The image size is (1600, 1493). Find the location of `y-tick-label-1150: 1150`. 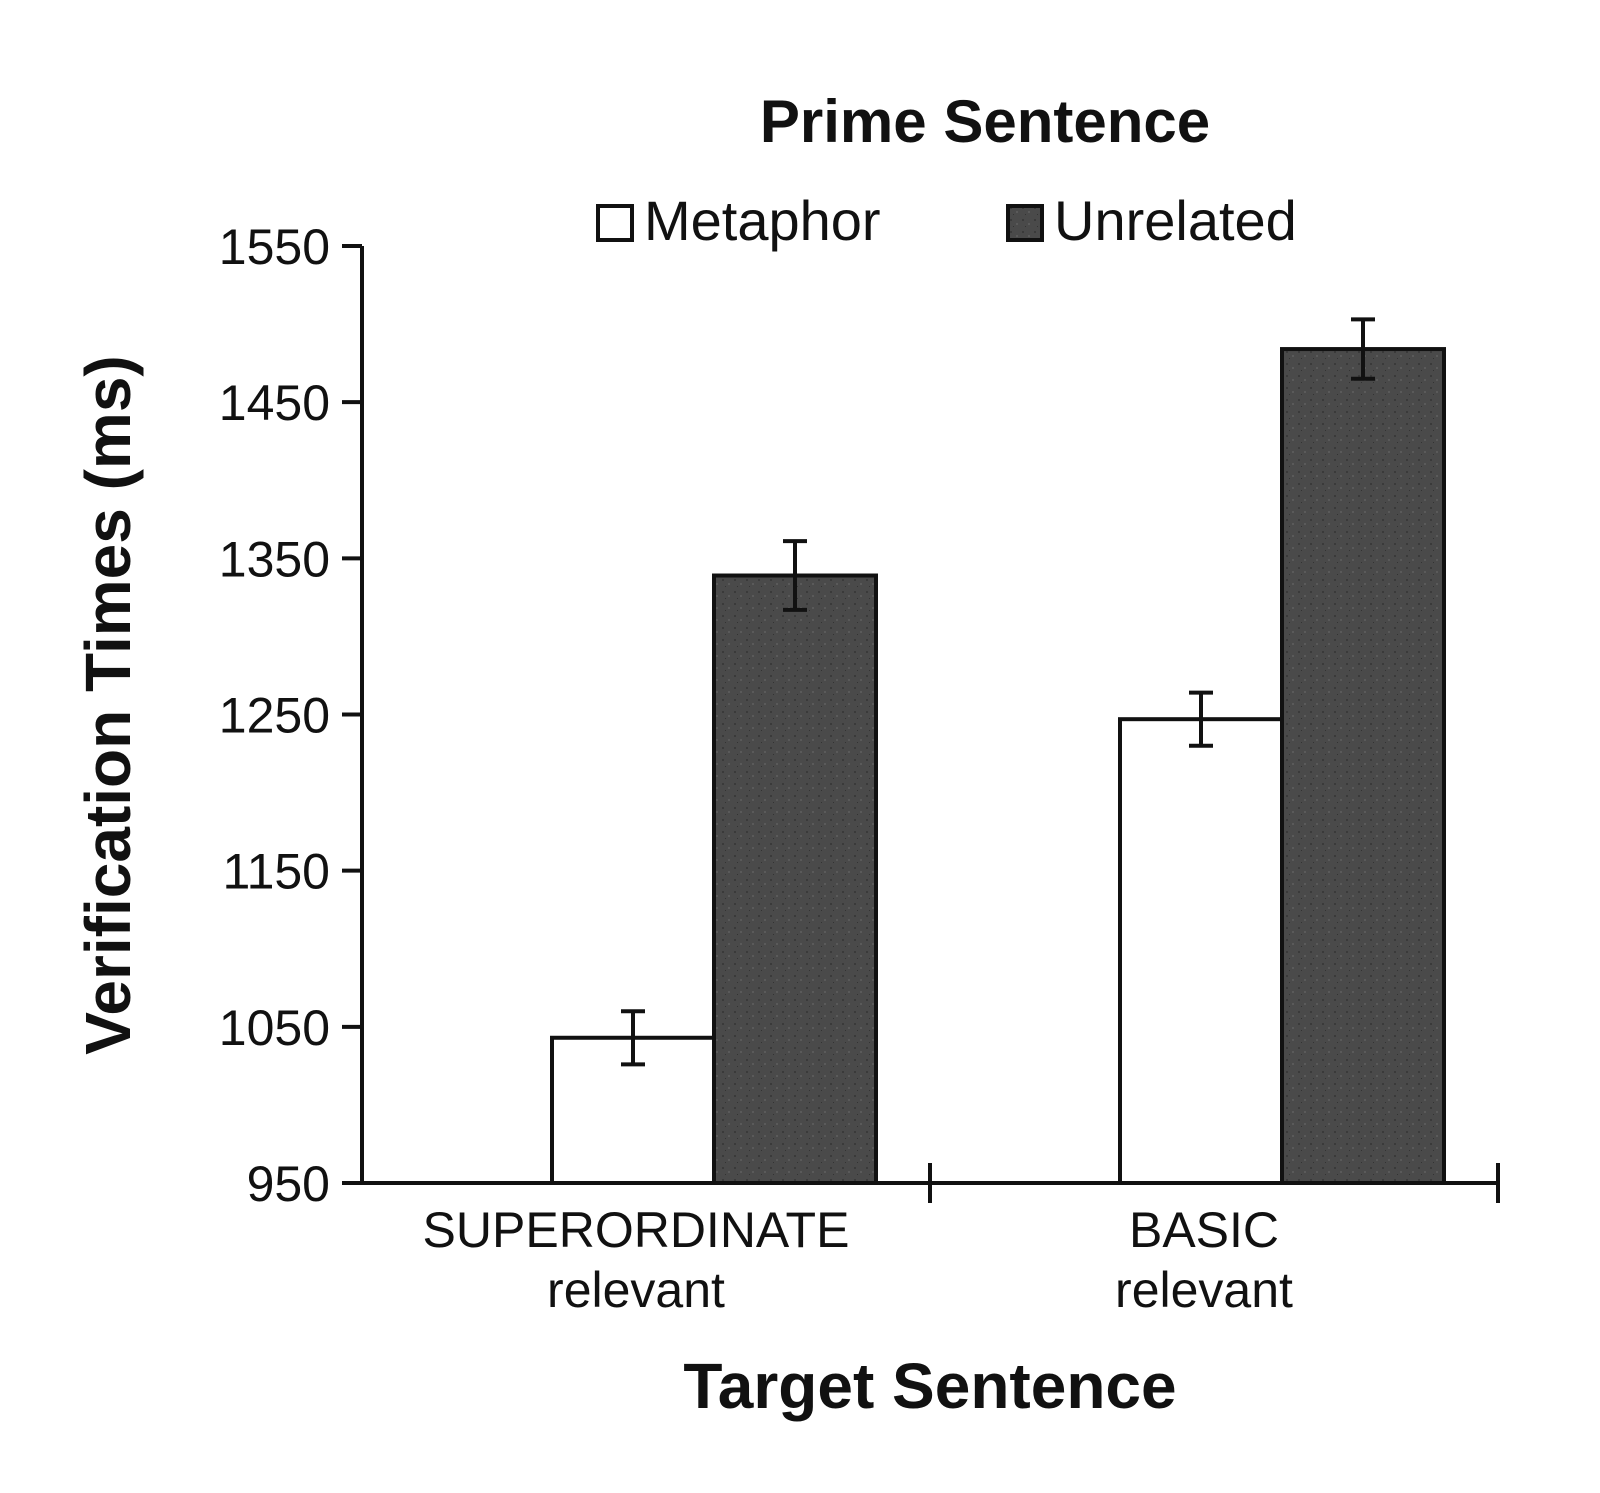

y-tick-label-1150: 1150 is located at coordinates (276, 872).